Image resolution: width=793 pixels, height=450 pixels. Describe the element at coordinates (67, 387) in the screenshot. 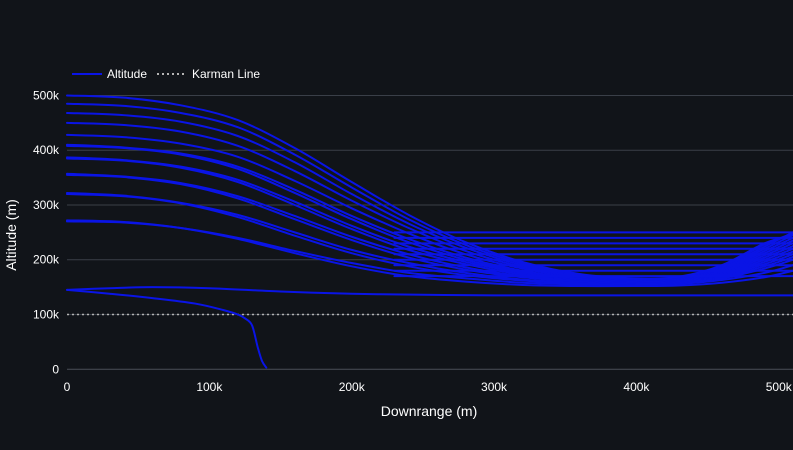

I see `x-tick-label: 0` at that location.